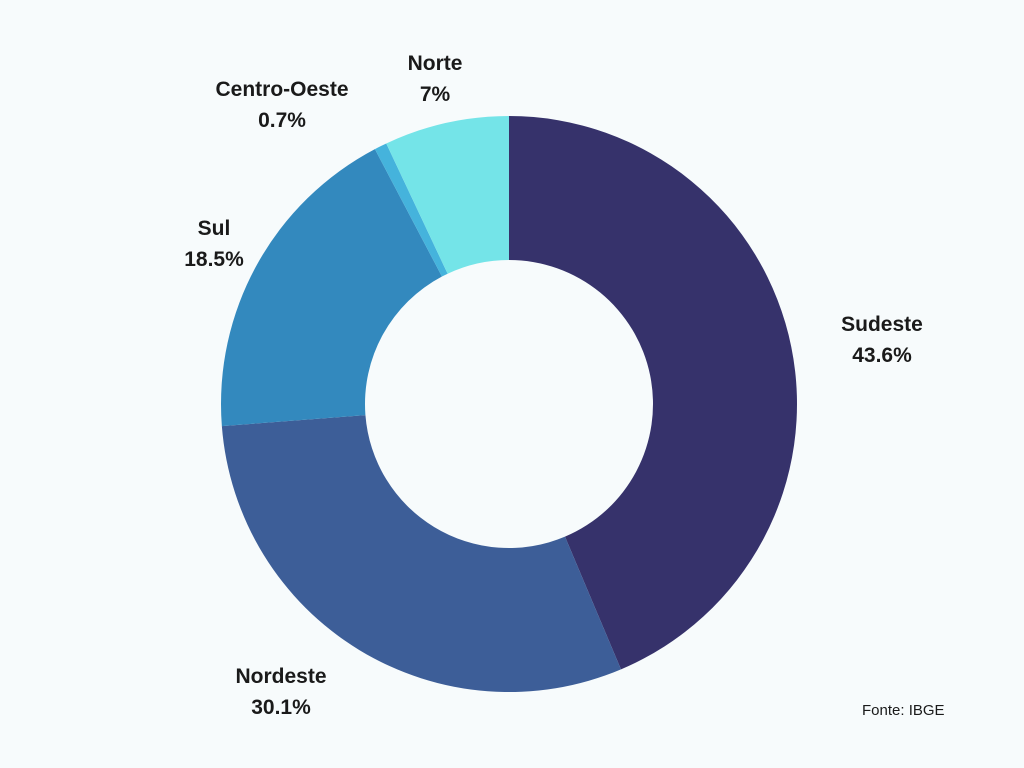 The width and height of the screenshot is (1024, 768). I want to click on source-note: Fonte: IBGE, so click(903, 710).